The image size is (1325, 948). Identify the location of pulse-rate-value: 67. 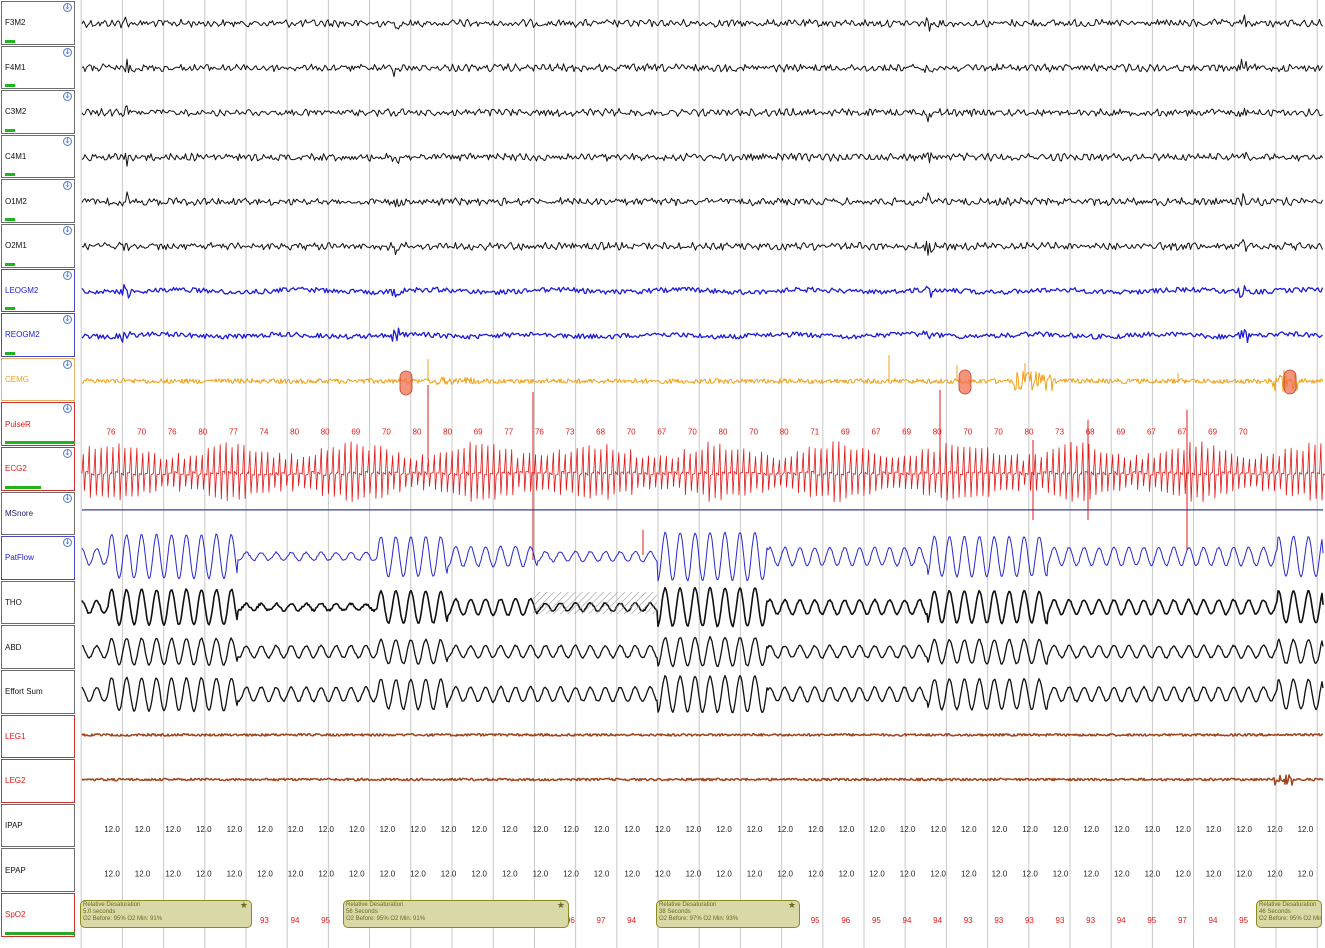
(876, 431).